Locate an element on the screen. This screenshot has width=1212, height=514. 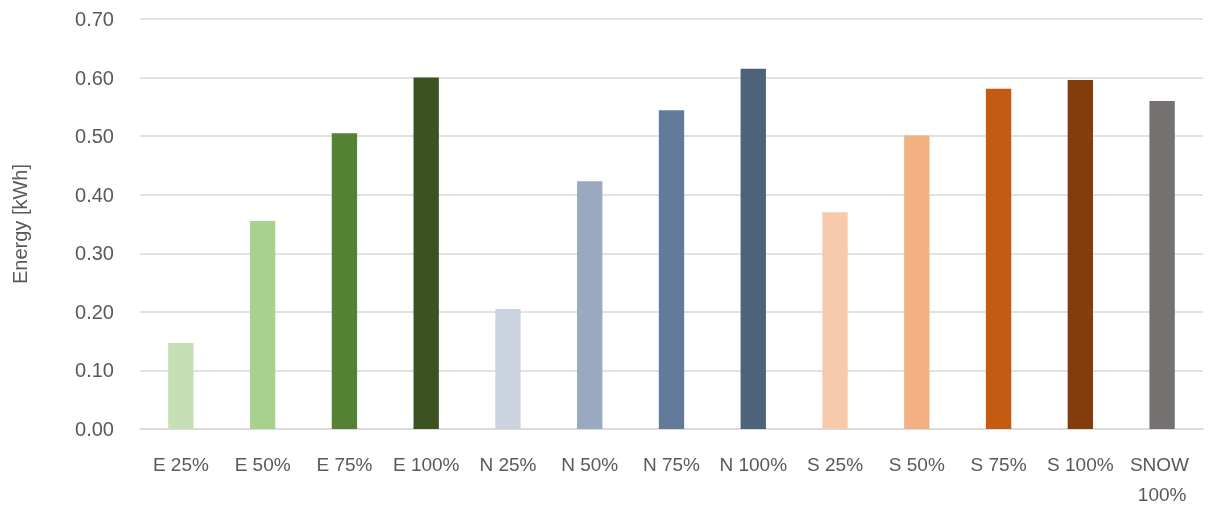
x-tick-label: S 25% is located at coordinates (835, 464).